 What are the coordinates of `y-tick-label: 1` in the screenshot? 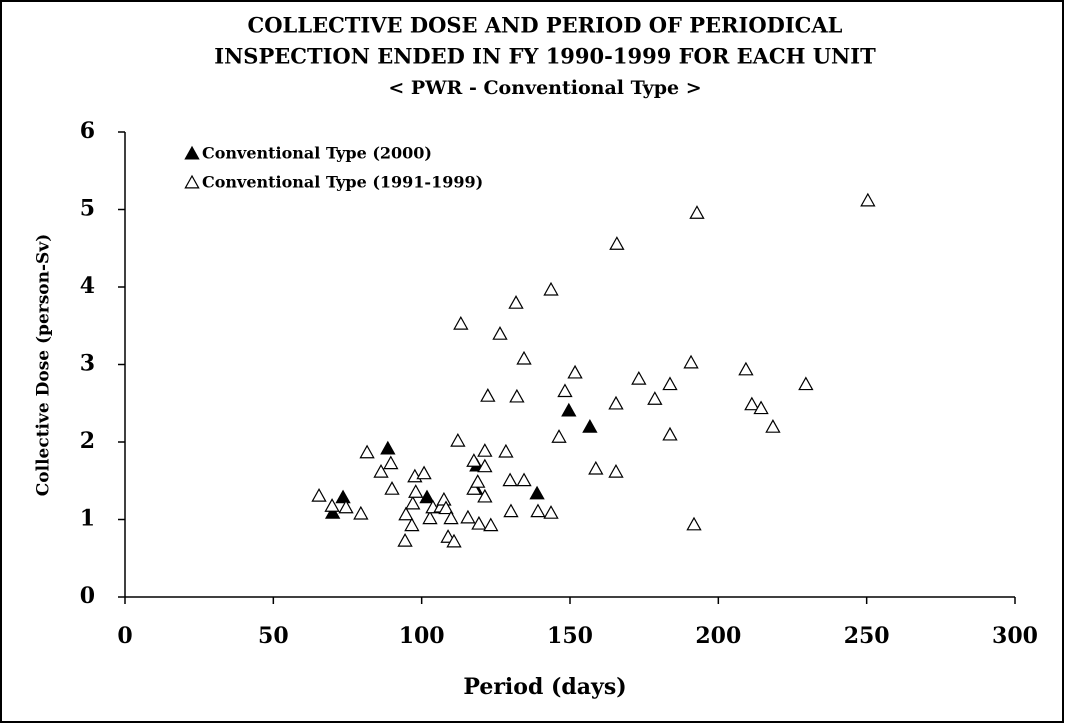 It's located at (87, 519).